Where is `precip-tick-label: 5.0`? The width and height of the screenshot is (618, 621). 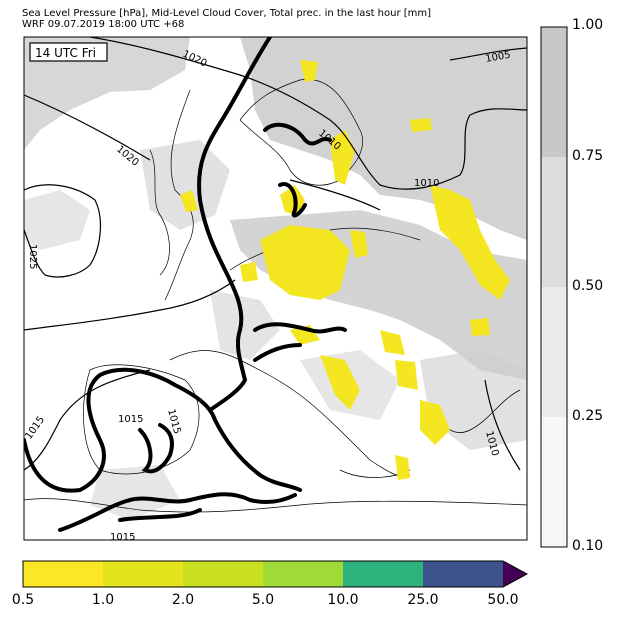 precip-tick-label: 5.0 is located at coordinates (263, 600).